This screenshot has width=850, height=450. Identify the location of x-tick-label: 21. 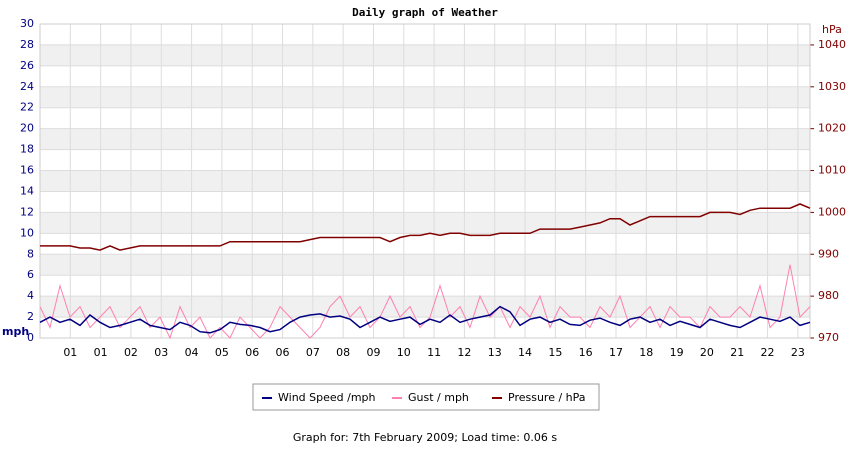
(737, 352).